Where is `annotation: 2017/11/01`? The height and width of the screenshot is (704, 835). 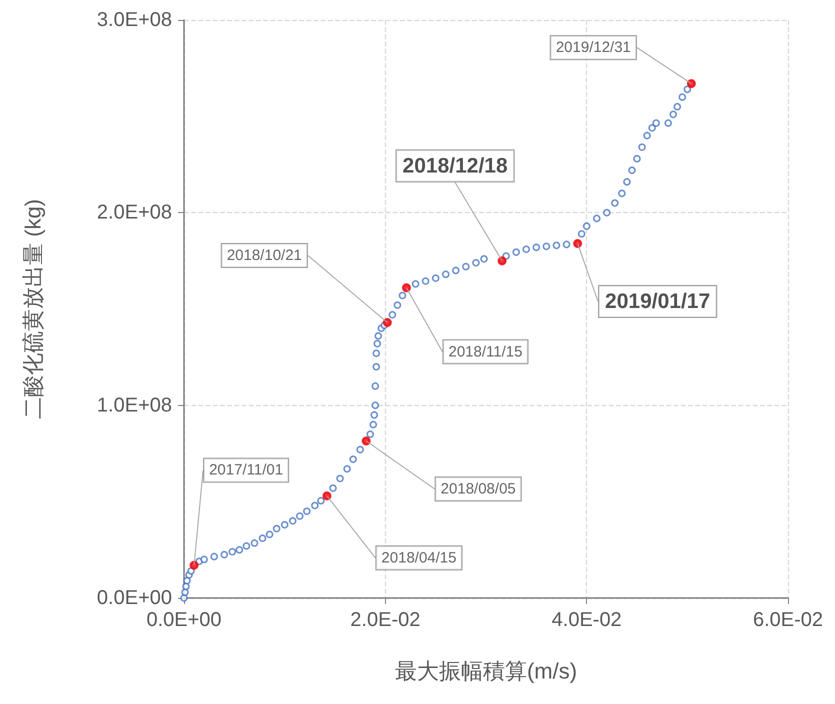 annotation: 2017/11/01 is located at coordinates (246, 470).